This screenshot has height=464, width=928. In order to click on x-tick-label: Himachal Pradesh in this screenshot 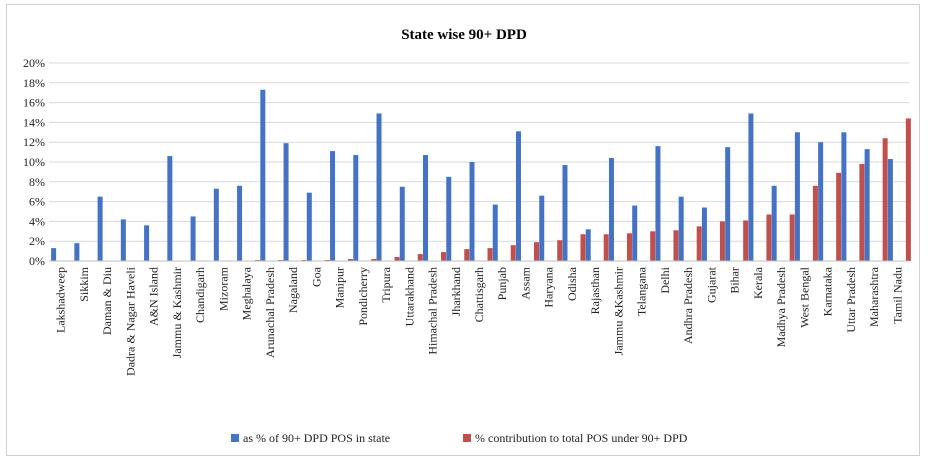, I will do `click(433, 311)`.